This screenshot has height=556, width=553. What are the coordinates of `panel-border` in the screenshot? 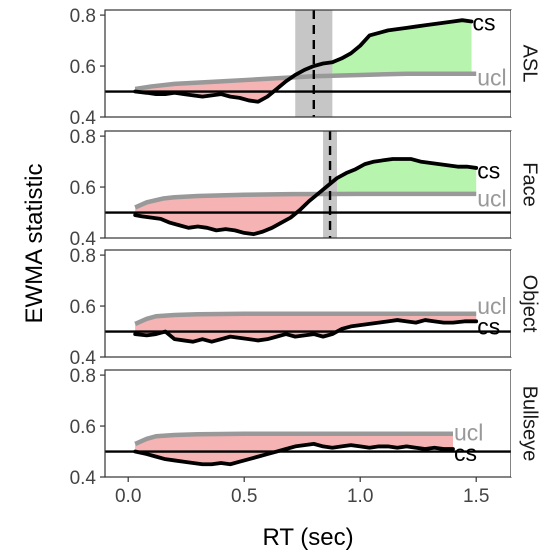 It's located at (308, 303).